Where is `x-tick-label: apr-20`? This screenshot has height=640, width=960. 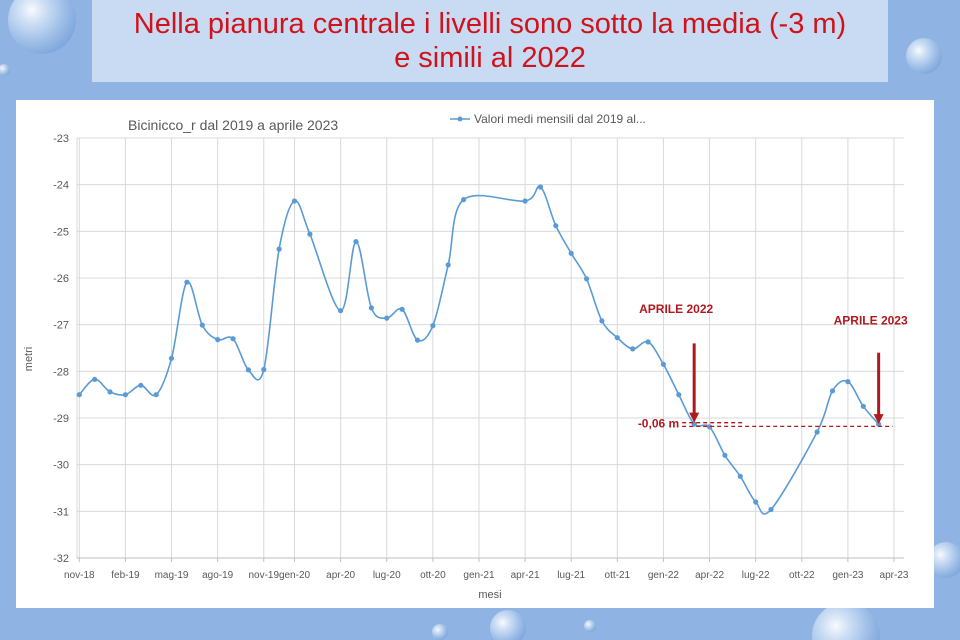
x-tick-label: apr-20 is located at coordinates (340, 575).